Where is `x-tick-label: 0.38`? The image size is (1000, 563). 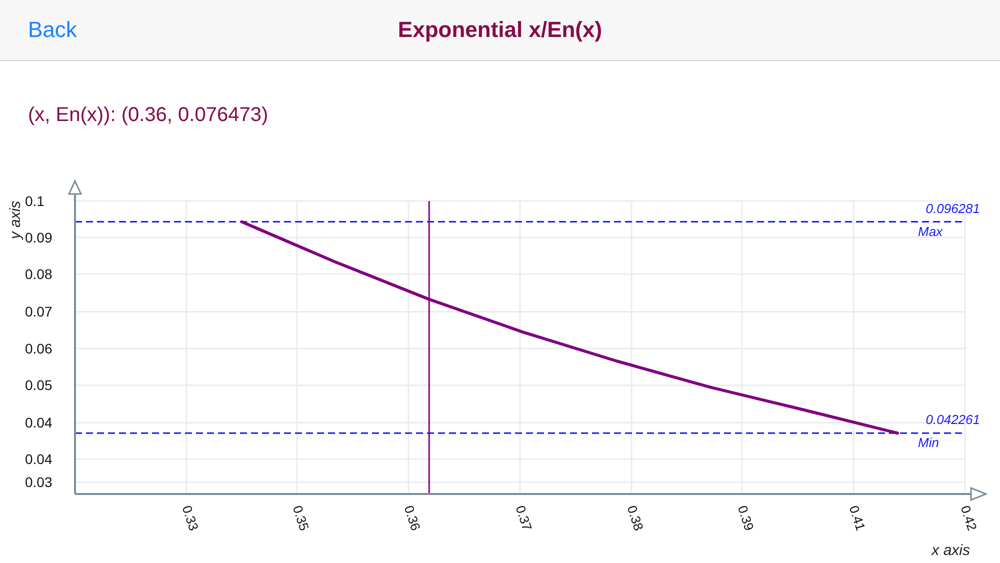
x-tick-label: 0.38 is located at coordinates (635, 518).